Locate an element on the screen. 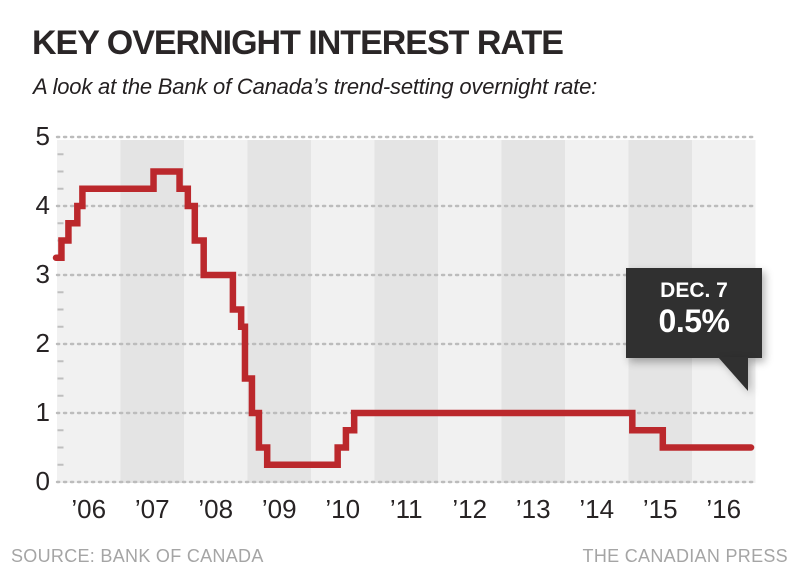  x-axis-label: ’08 is located at coordinates (216, 509).